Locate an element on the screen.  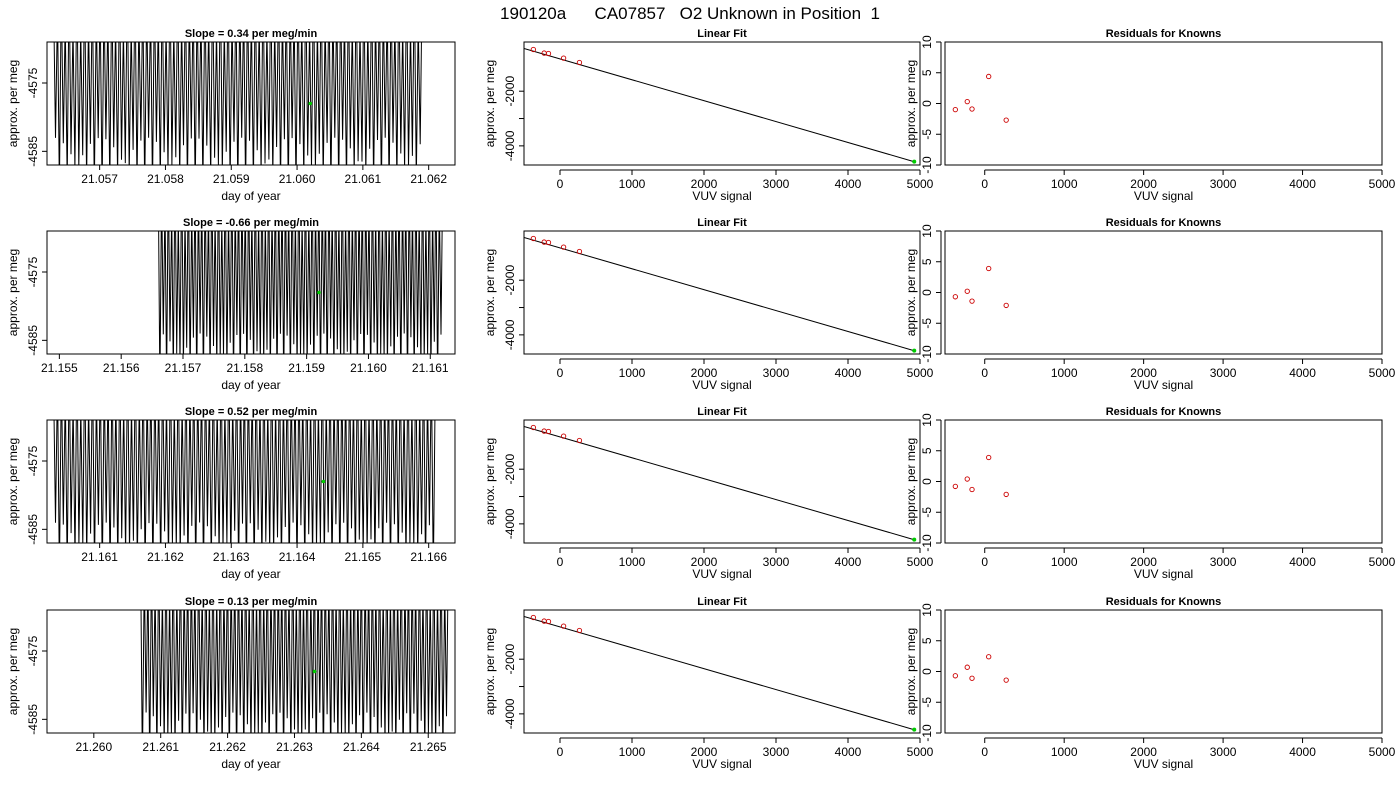
fit-line is located at coordinates (719, 673).